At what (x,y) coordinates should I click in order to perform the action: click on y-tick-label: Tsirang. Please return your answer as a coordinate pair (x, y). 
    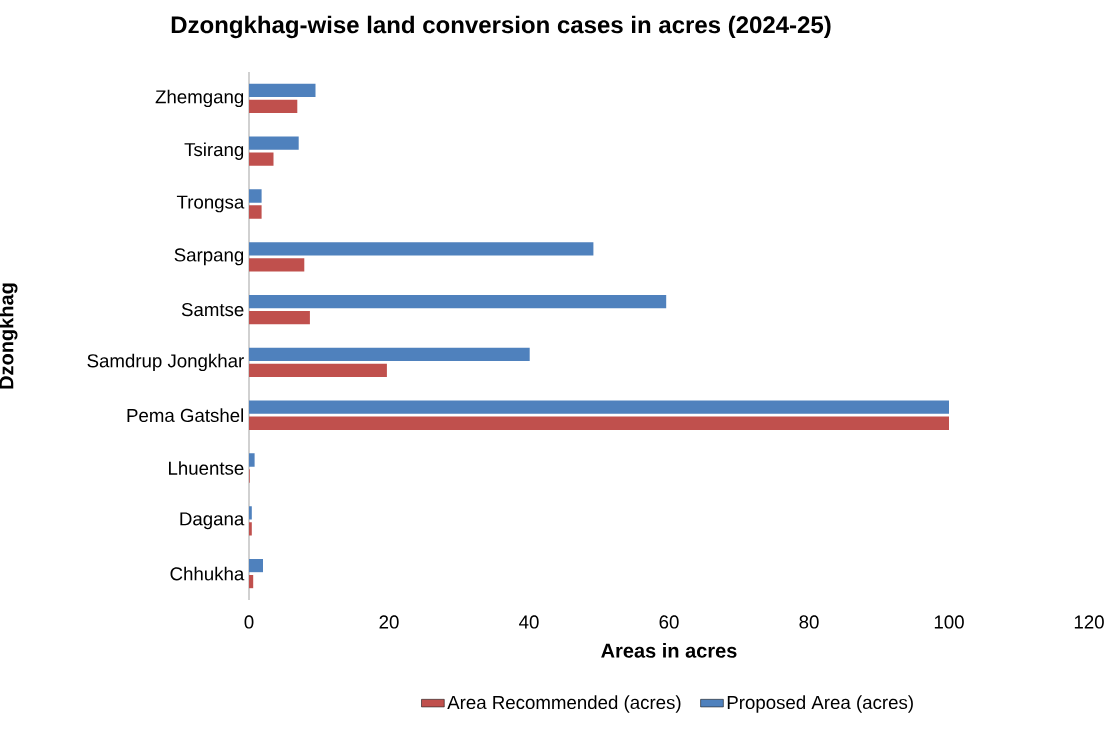
    Looking at the image, I should click on (214, 151).